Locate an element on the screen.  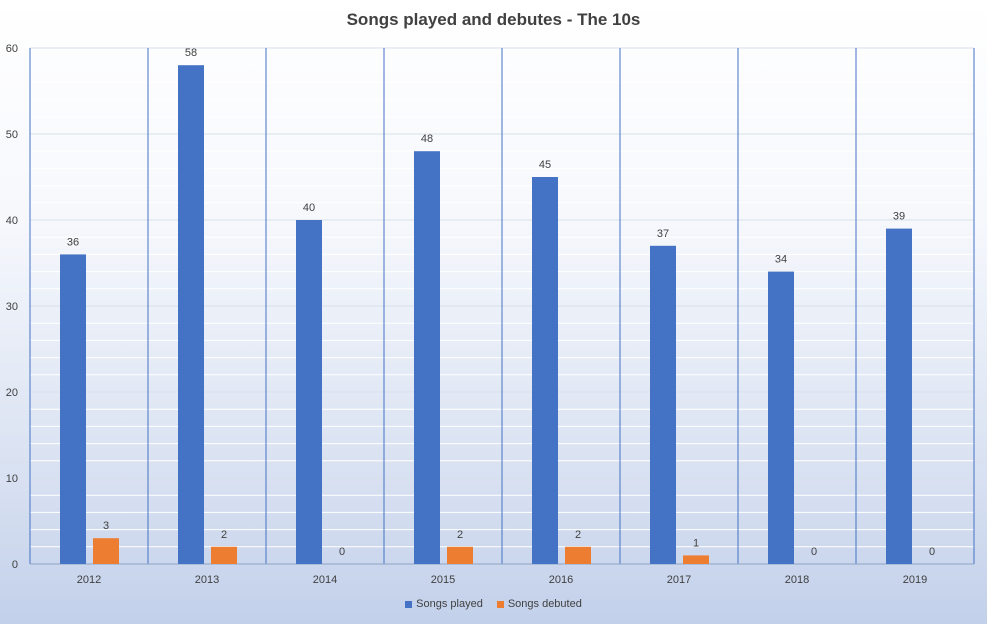
data-label: 34 is located at coordinates (781, 260).